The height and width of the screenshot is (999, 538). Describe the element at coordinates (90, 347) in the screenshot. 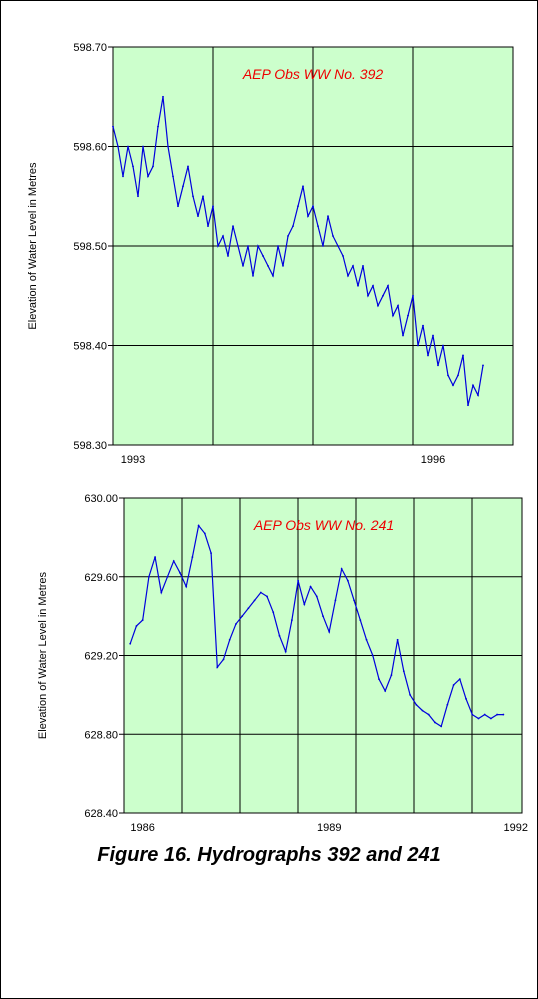

I see `y-tick-label: 598.40` at that location.